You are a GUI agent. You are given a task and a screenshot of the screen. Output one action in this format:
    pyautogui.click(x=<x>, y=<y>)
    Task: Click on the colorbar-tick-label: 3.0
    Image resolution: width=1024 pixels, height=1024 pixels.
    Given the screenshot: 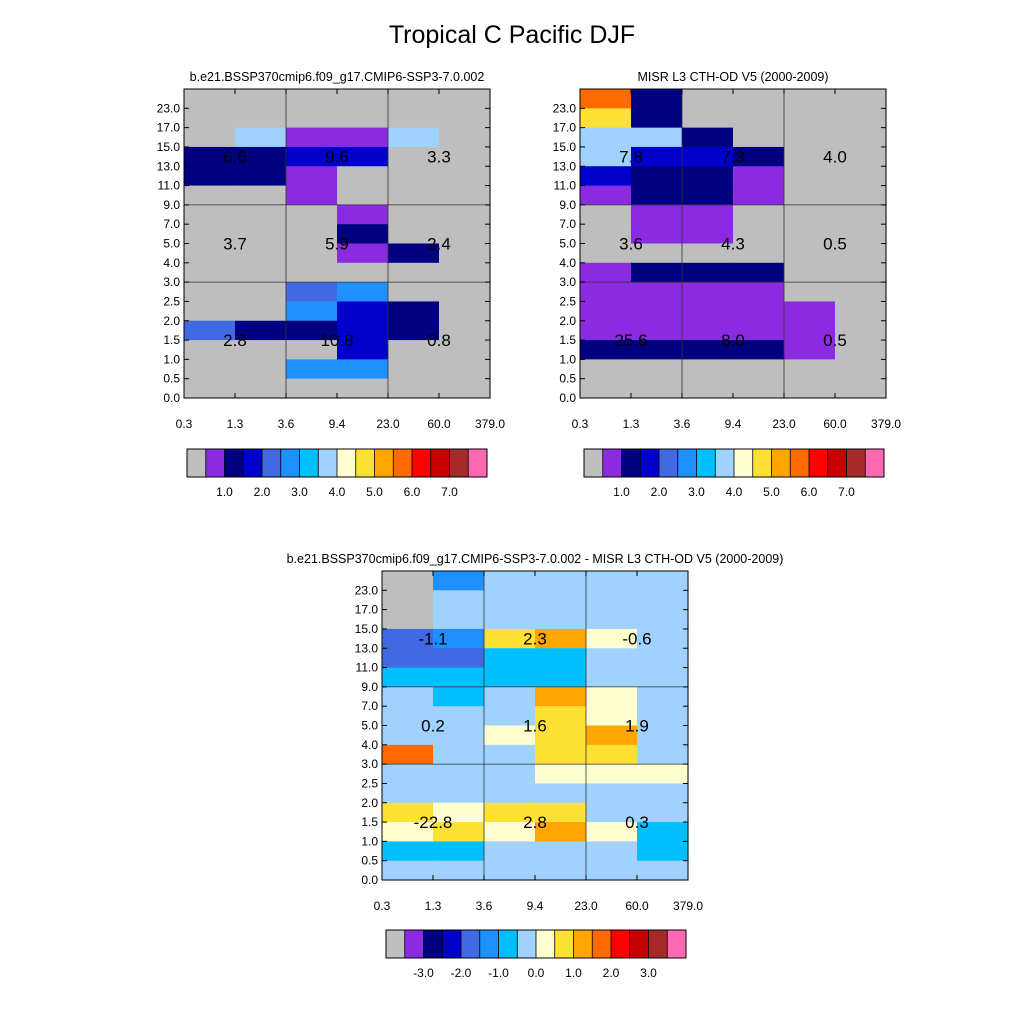 What is the action you would take?
    pyautogui.click(x=299, y=492)
    